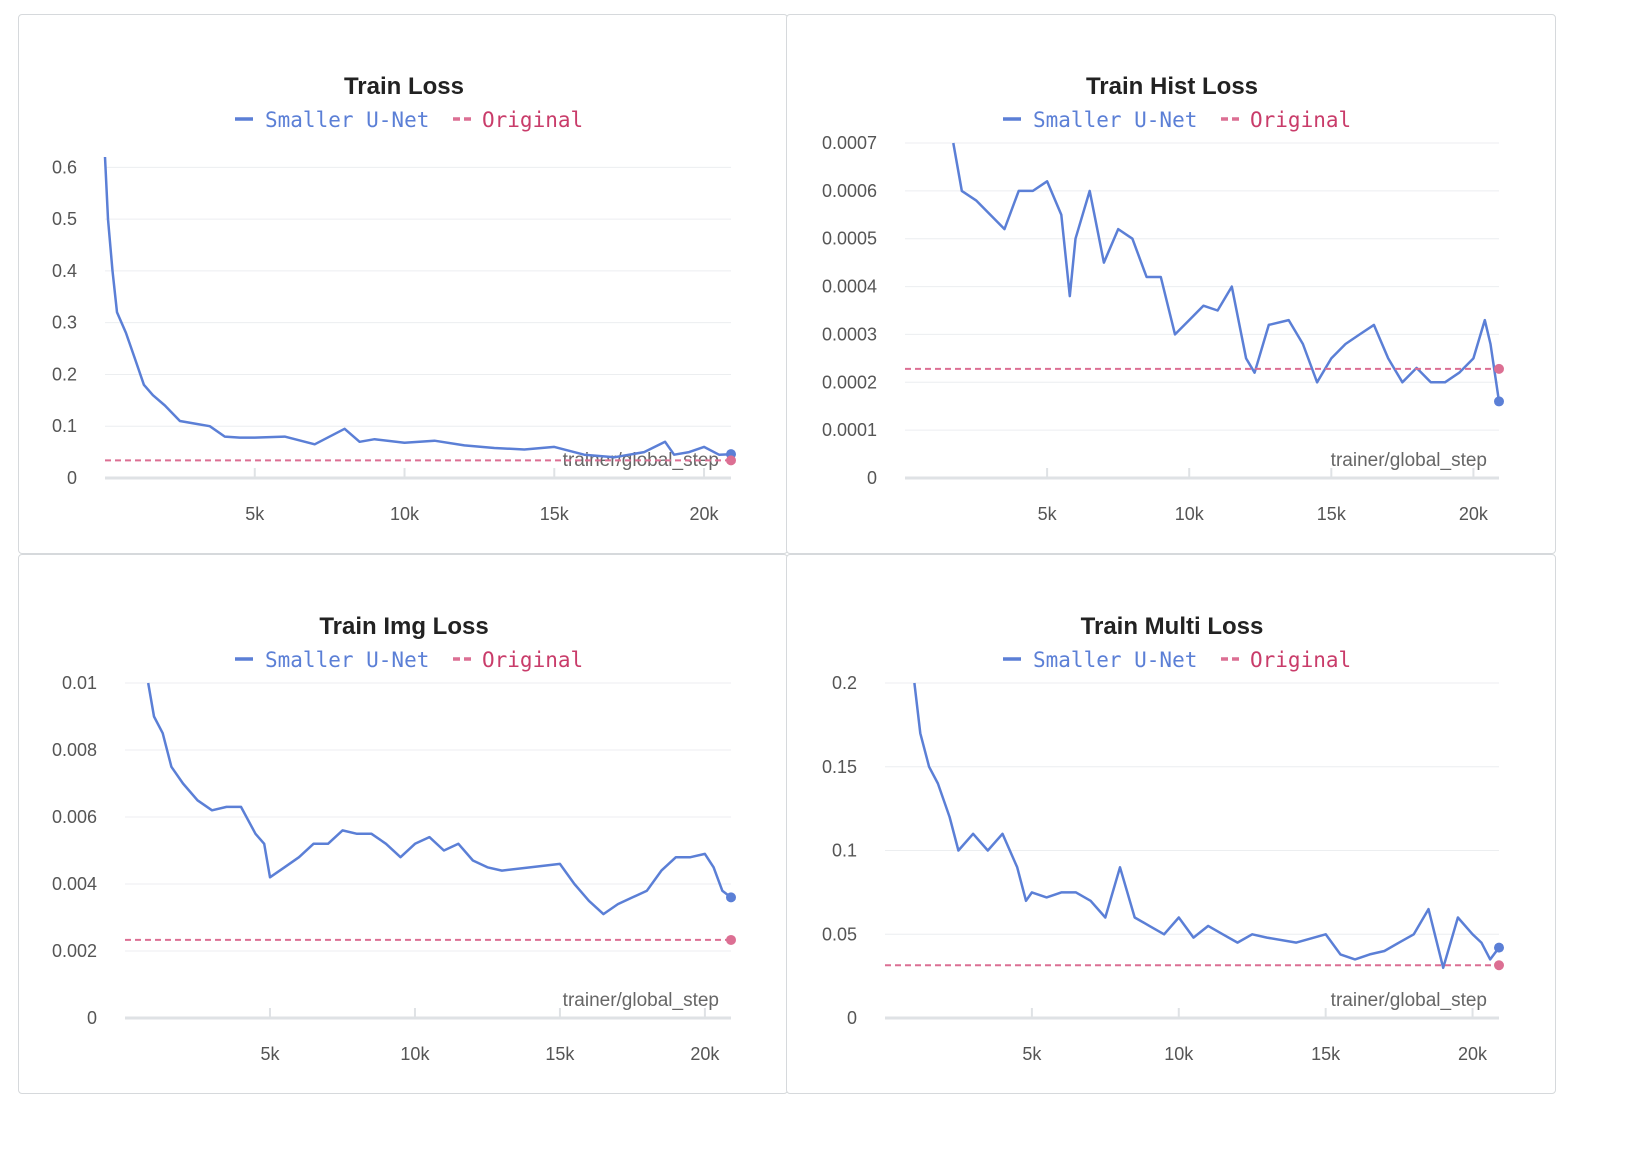  Describe the element at coordinates (74, 884) in the screenshot. I see `y-tick-label: 0.004` at that location.